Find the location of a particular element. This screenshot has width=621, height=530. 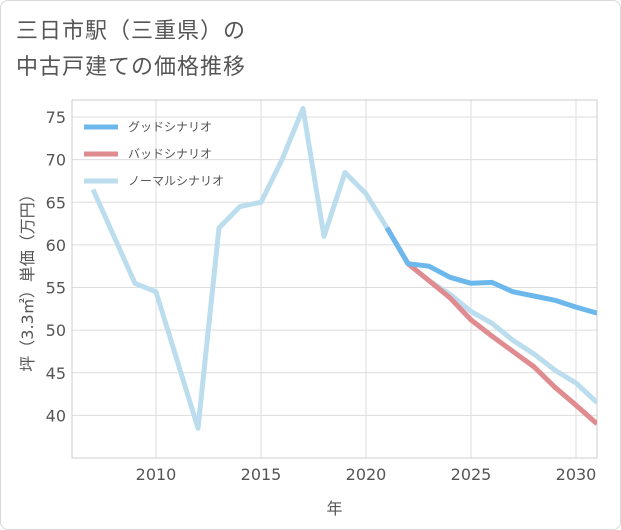

y-tick-label: 55 is located at coordinates (56, 288).